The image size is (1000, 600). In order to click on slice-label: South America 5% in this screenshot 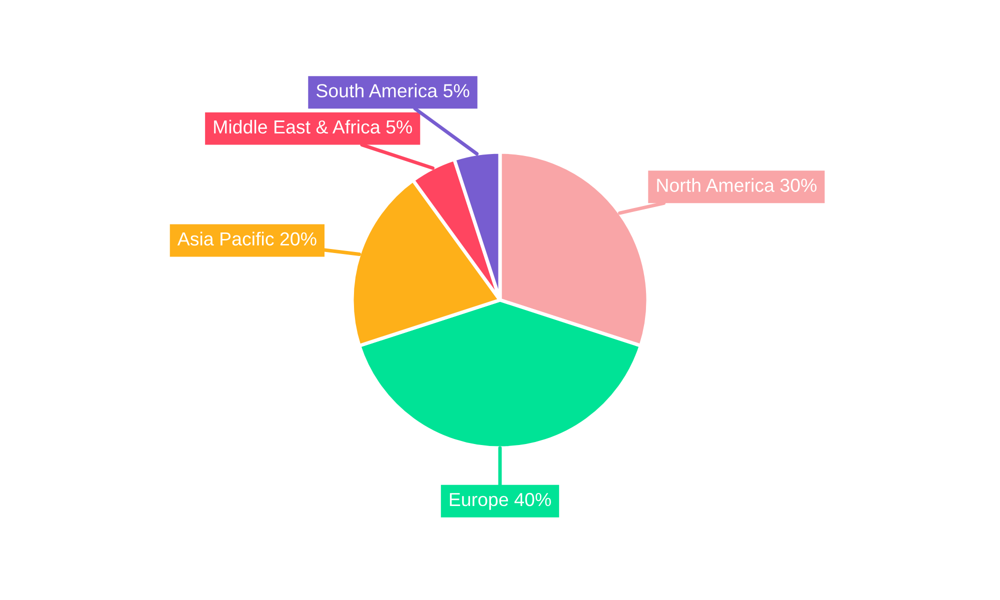, I will do `click(393, 91)`.